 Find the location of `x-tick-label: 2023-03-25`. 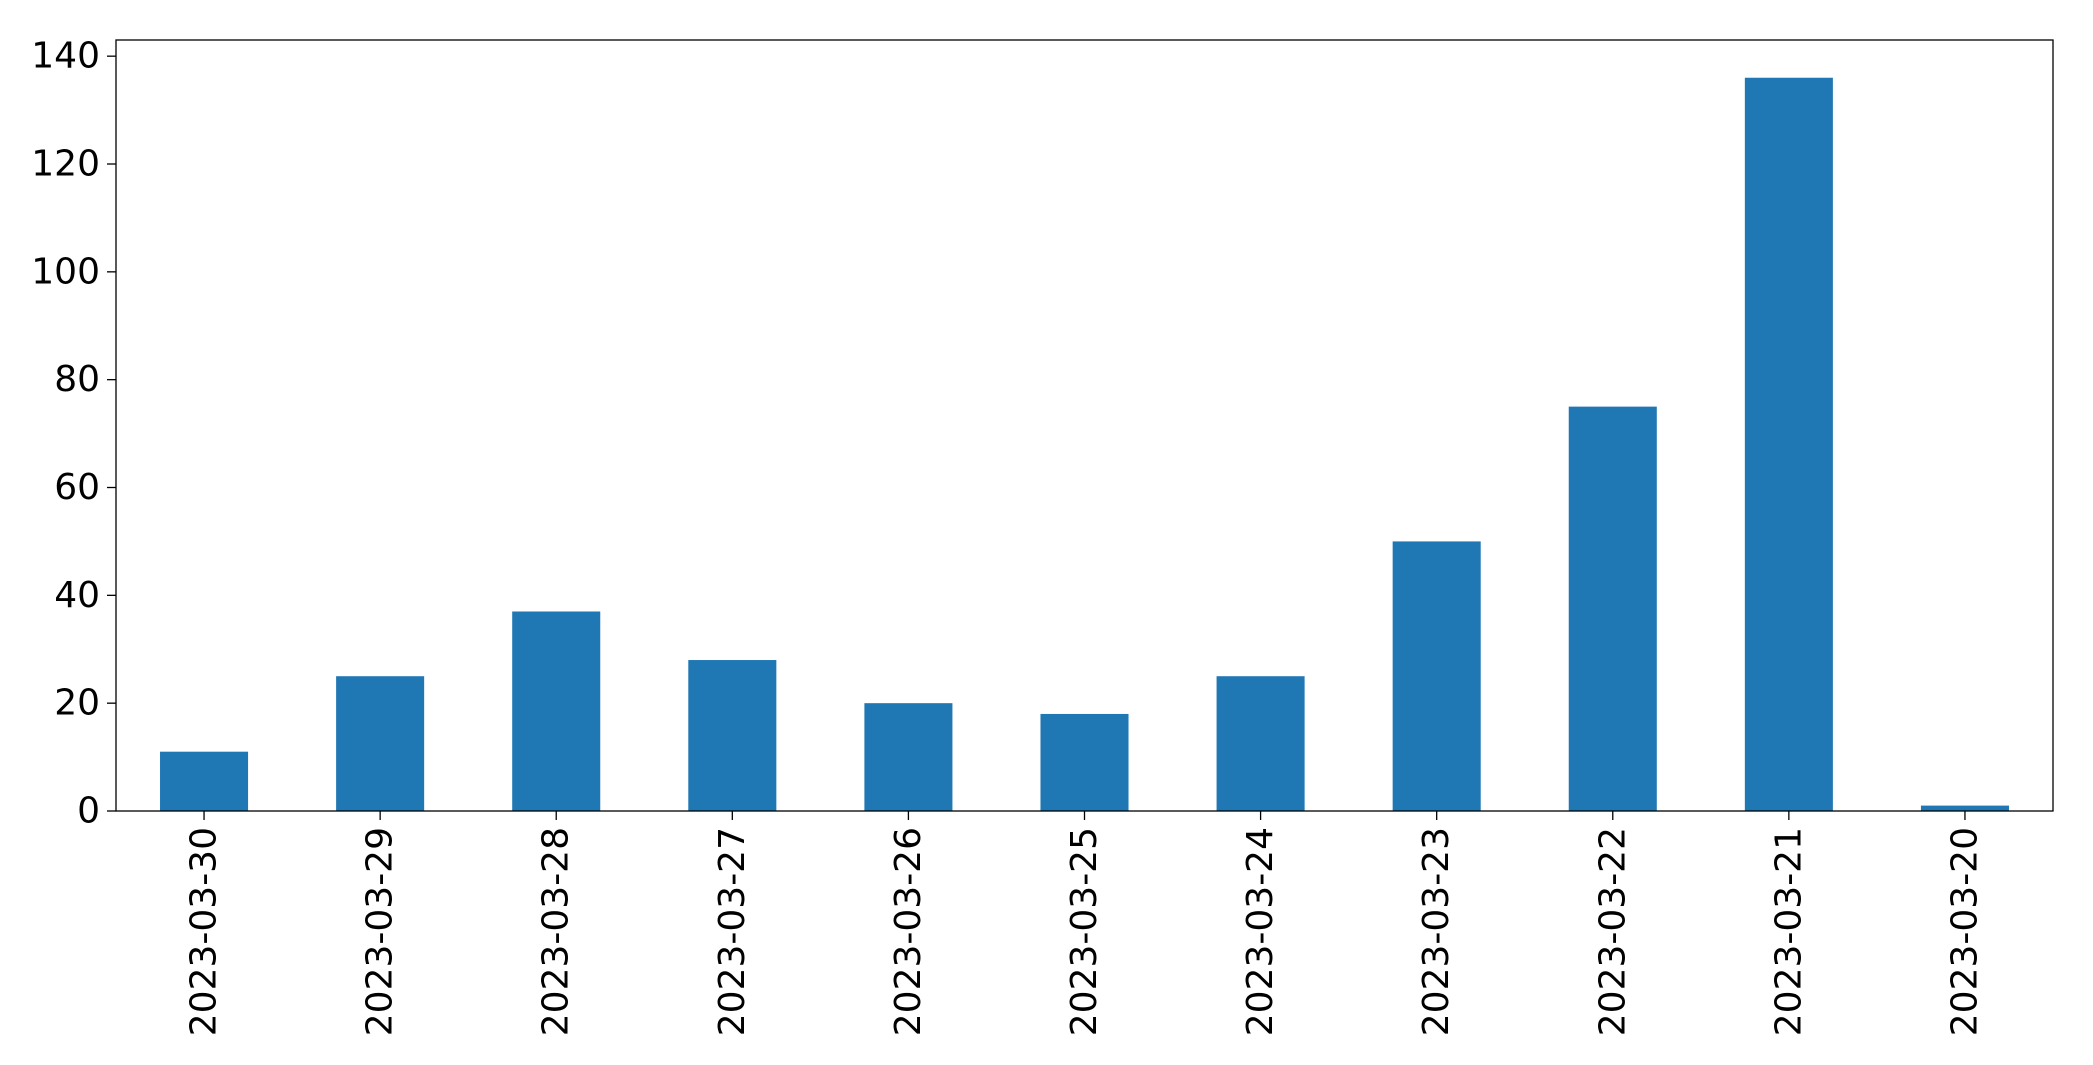

x-tick-label: 2023-03-25 is located at coordinates (1084, 931).